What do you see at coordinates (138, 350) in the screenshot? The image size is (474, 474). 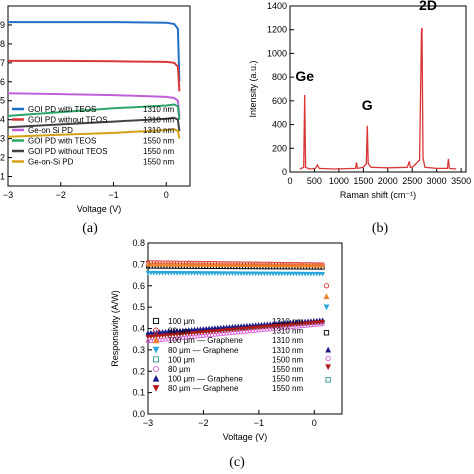 I see `y-tick-label: 0.3` at bounding box center [138, 350].